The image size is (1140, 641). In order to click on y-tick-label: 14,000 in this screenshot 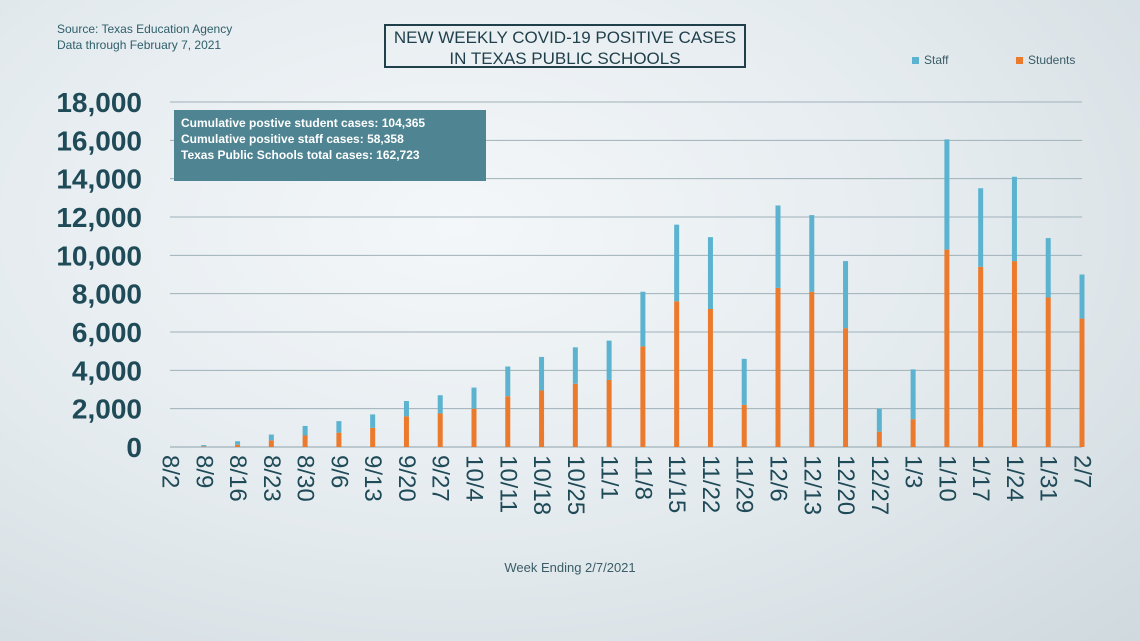, I will do `click(99, 179)`.